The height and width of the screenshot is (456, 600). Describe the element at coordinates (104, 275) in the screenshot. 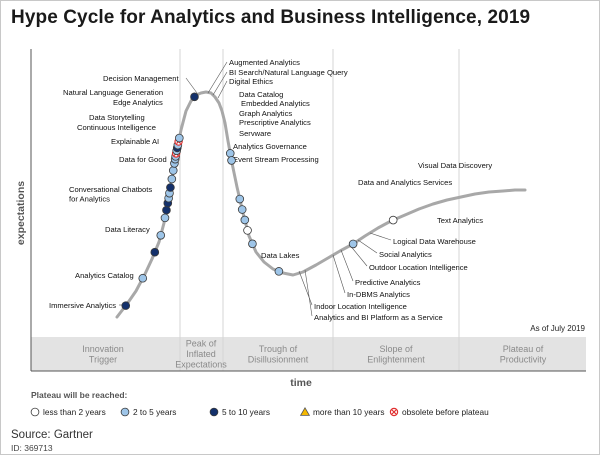

I see `technology-label: Analytics Catalog` at that location.